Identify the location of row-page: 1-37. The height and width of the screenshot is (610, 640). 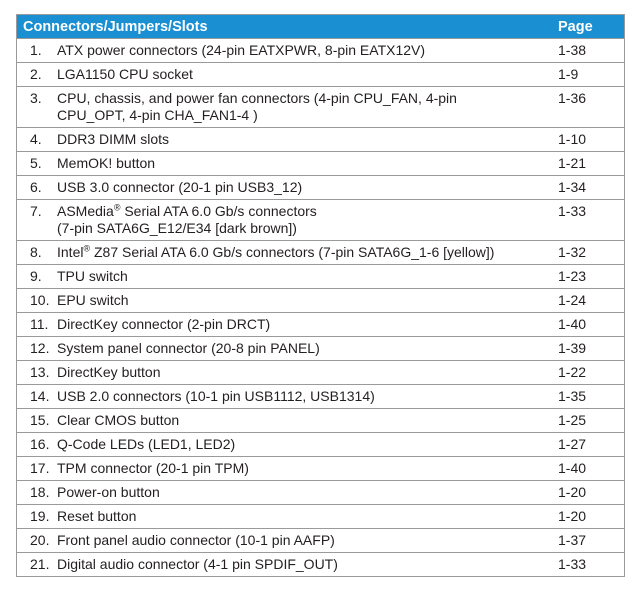
(590, 540).